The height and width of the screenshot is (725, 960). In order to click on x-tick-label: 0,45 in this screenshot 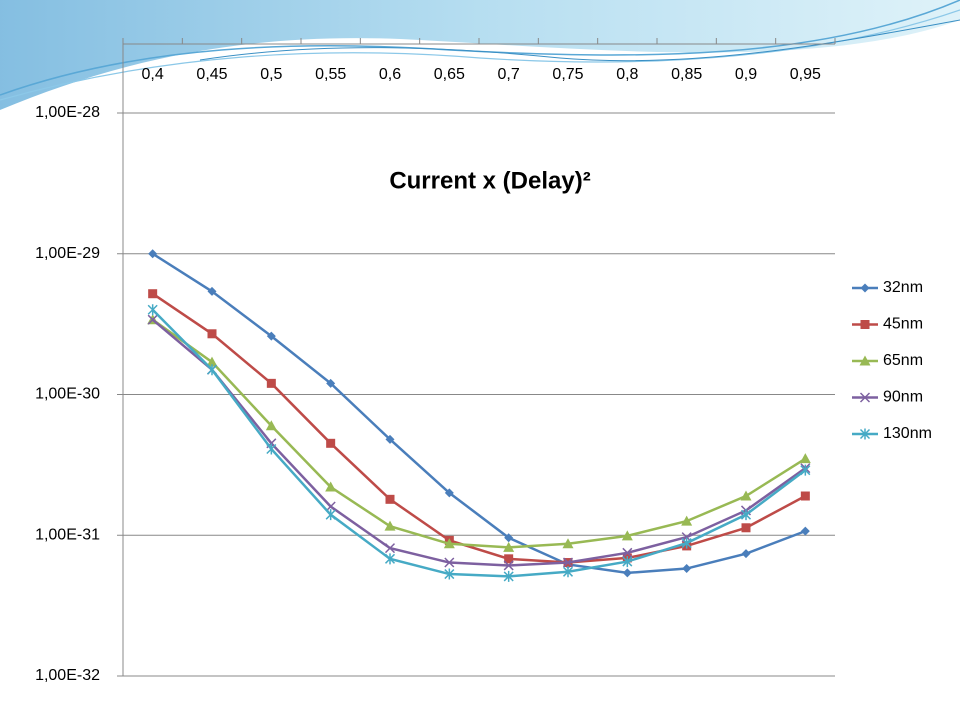, I will do `click(211, 74)`.